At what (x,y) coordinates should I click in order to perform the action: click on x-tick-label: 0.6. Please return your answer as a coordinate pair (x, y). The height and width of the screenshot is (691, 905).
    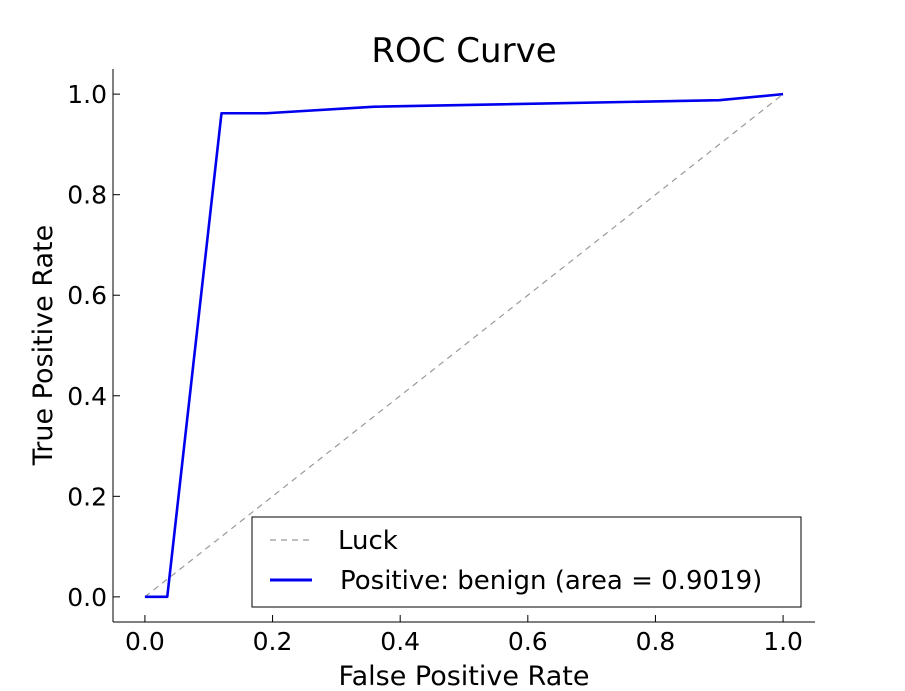
    Looking at the image, I should click on (528, 641).